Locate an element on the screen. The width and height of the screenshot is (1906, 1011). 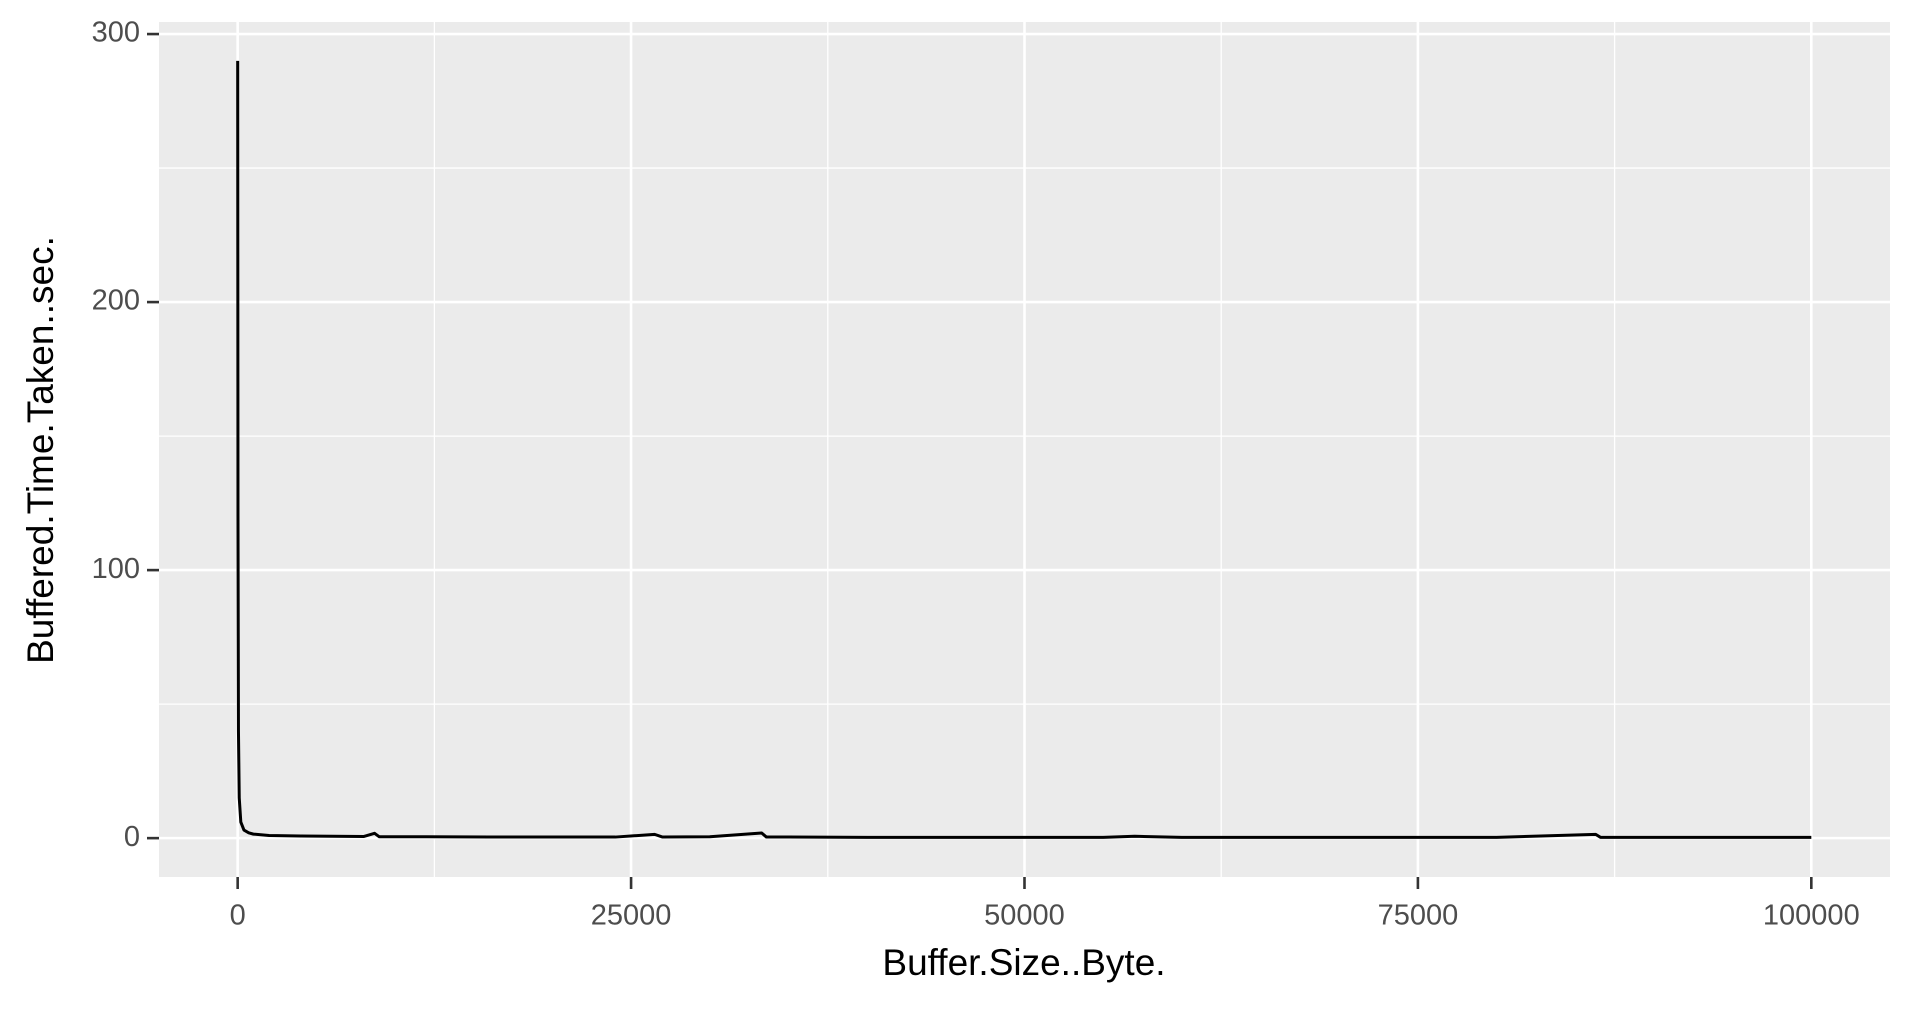
x-axis-title: Buffer.Size..Byte. is located at coordinates (1023, 962).